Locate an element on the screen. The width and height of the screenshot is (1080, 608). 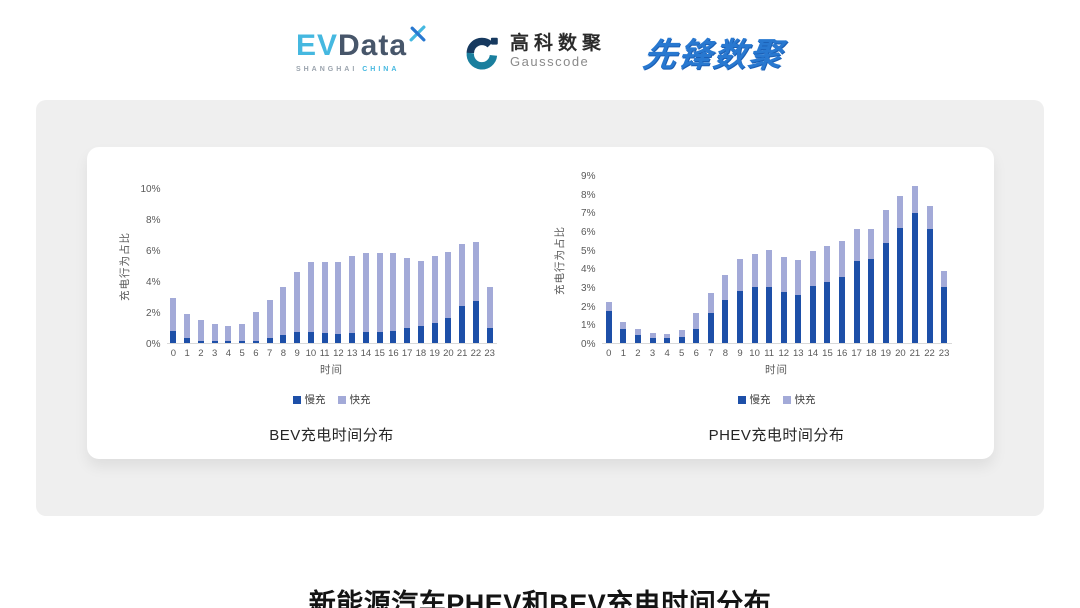
chart-caption: PHEV充电时间分布 is located at coordinates (776, 435).